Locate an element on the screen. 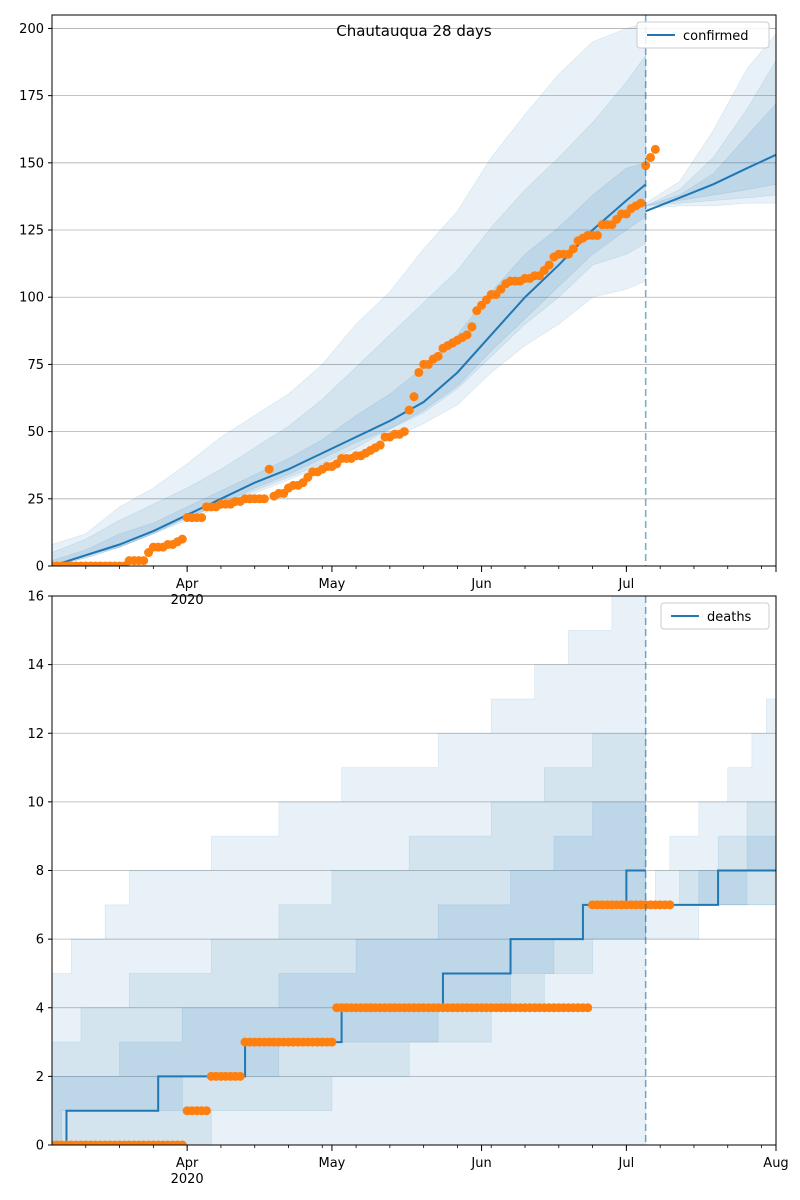 This screenshot has height=1200, width=800. y-tick-label: 175 is located at coordinates (31, 96).